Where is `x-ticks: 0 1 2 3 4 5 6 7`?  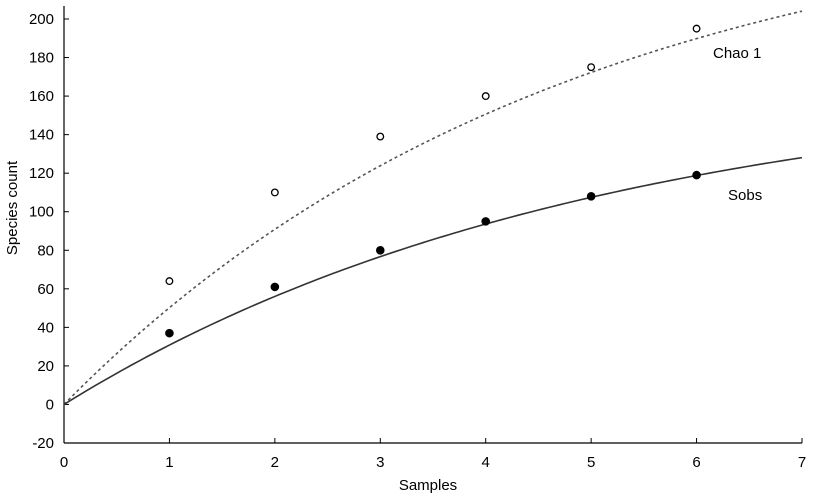
x-ticks: 0 1 2 3 4 5 6 7 is located at coordinates (433, 454).